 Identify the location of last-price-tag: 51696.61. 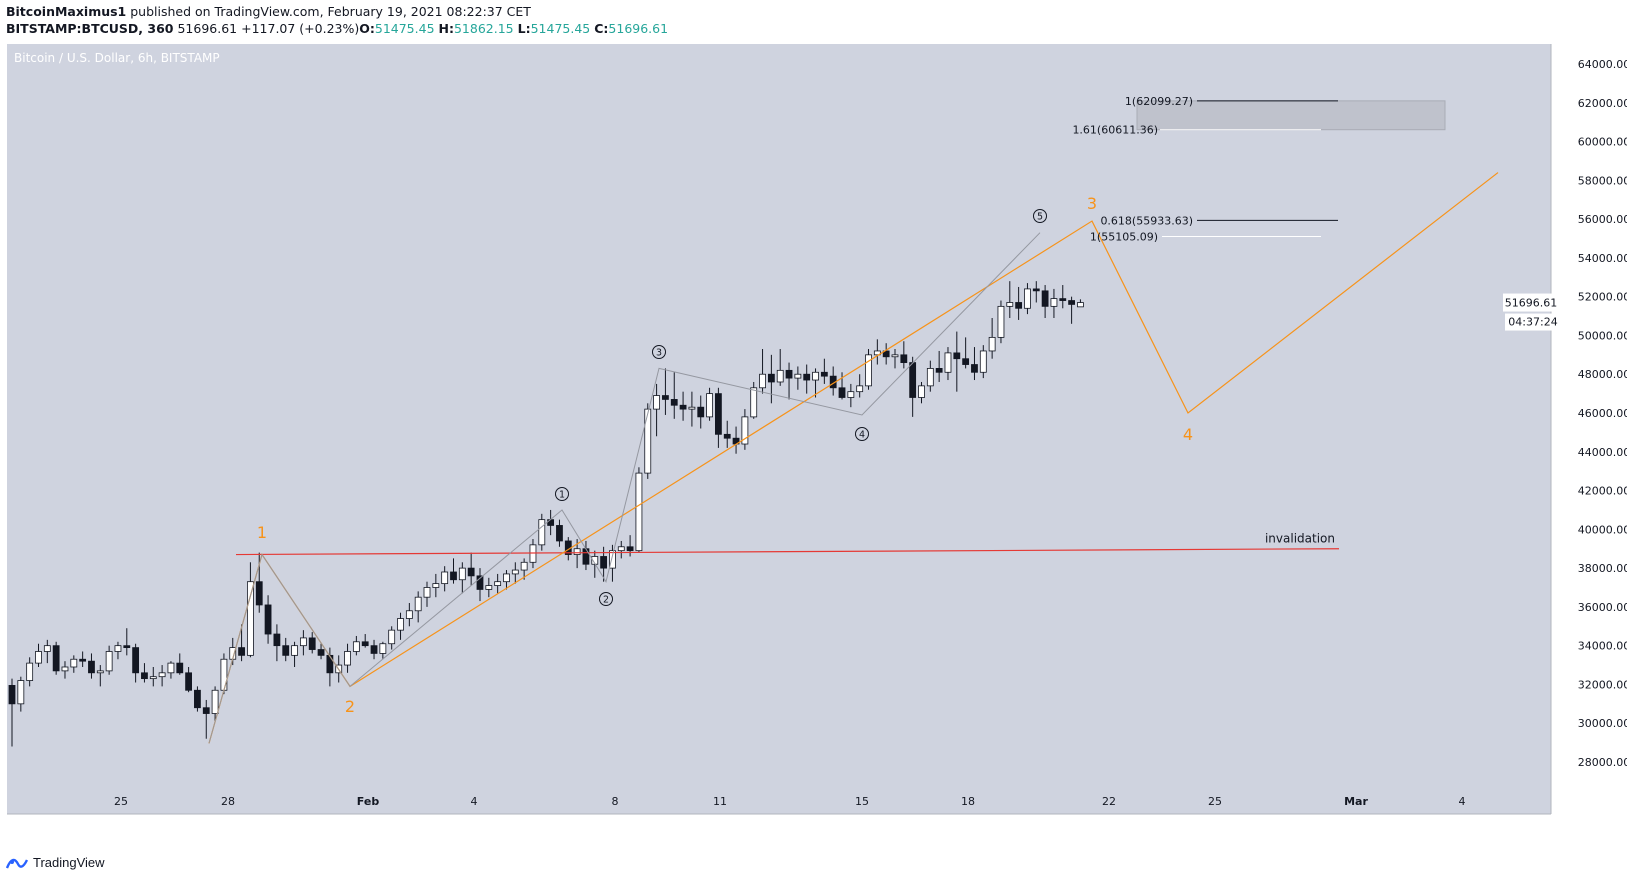
(1531, 303).